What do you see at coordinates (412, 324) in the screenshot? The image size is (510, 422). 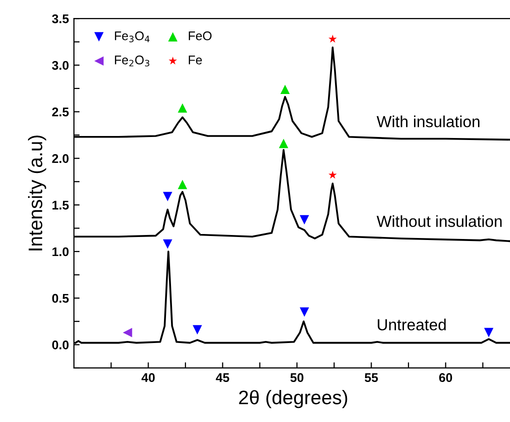 I see `series-label: Untreated` at bounding box center [412, 324].